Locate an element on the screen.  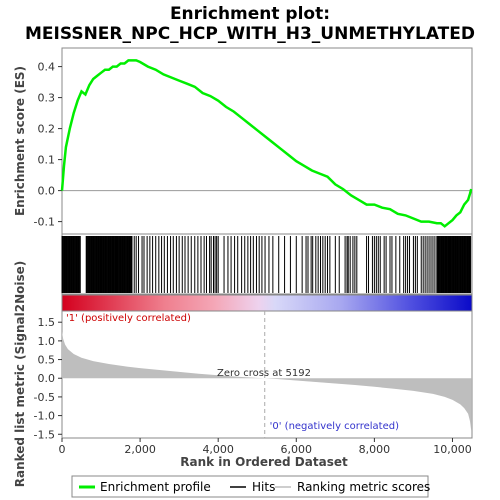
x-tick-label: 0 is located at coordinates (62, 449).